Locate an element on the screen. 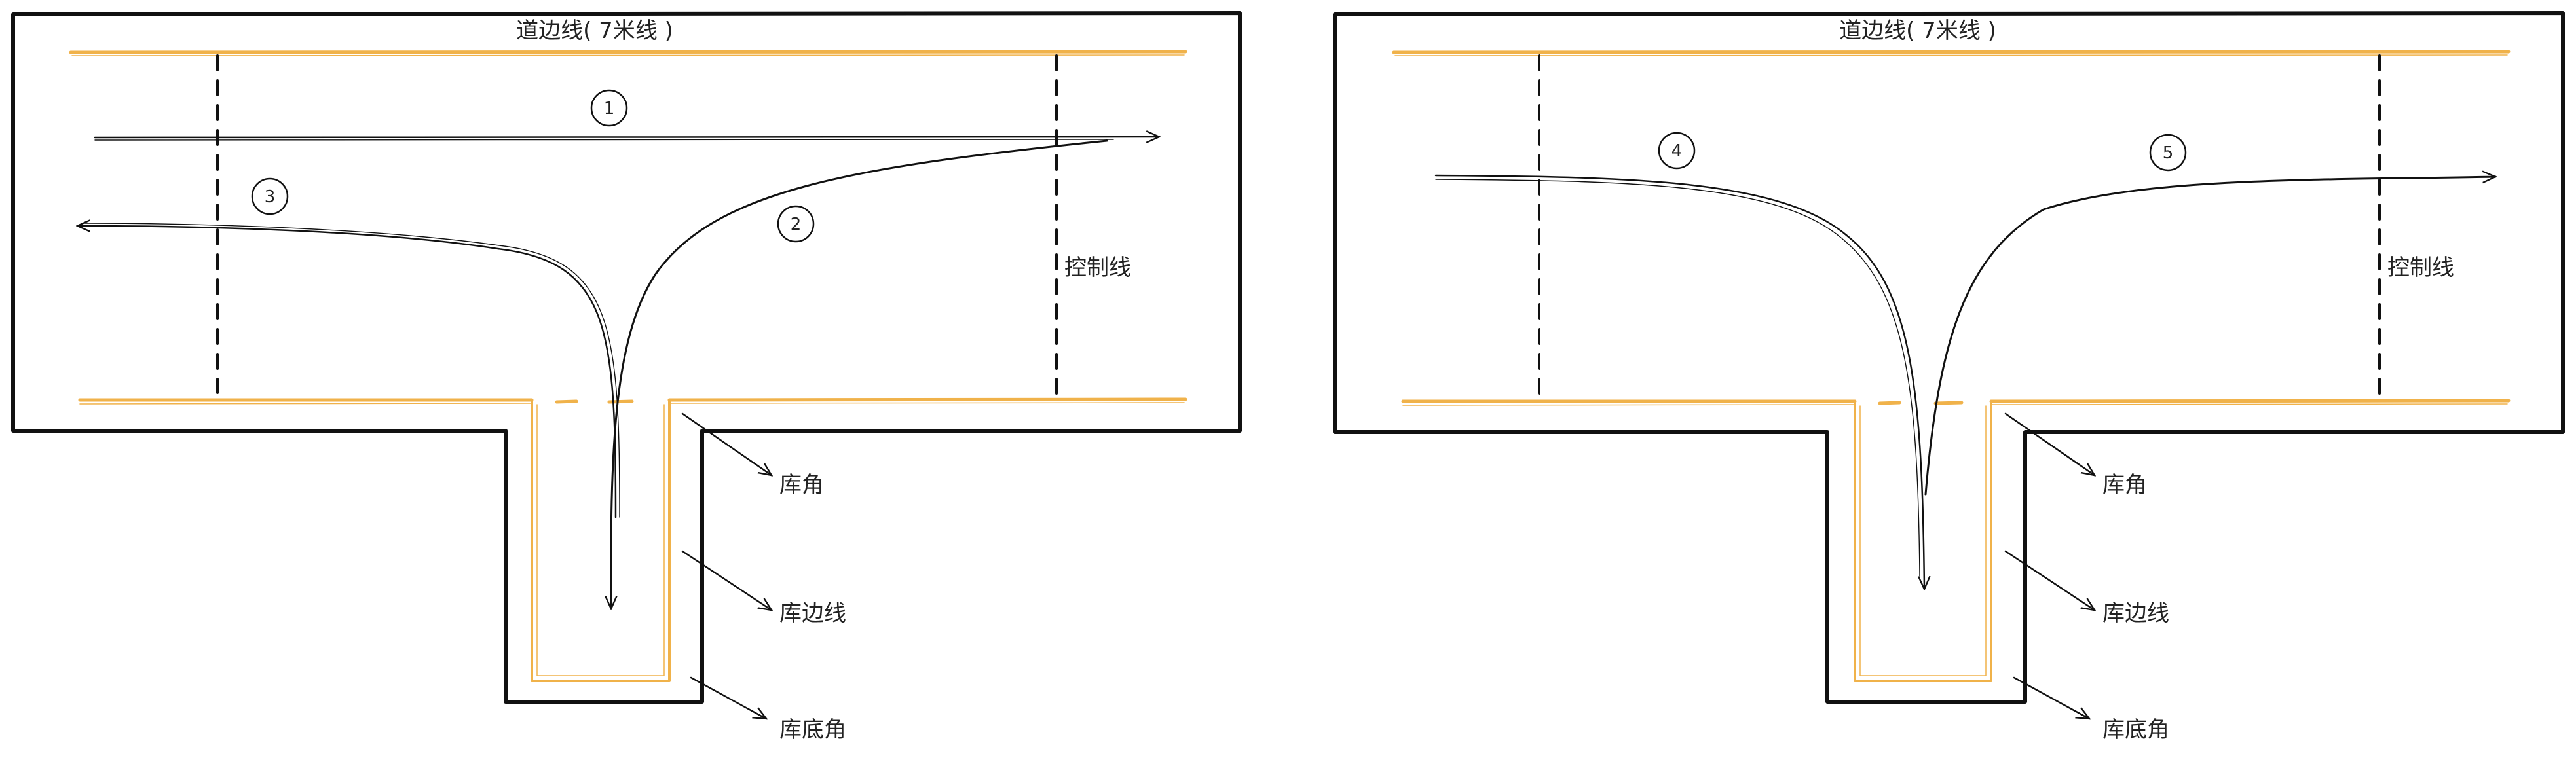 This screenshot has height=762, width=2576. left-garage-corner-label: 库角 is located at coordinates (801, 485).